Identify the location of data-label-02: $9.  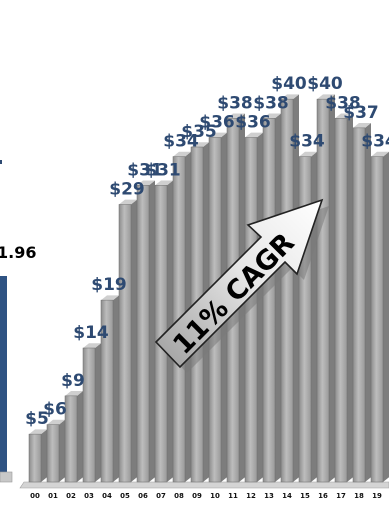
(73, 381).